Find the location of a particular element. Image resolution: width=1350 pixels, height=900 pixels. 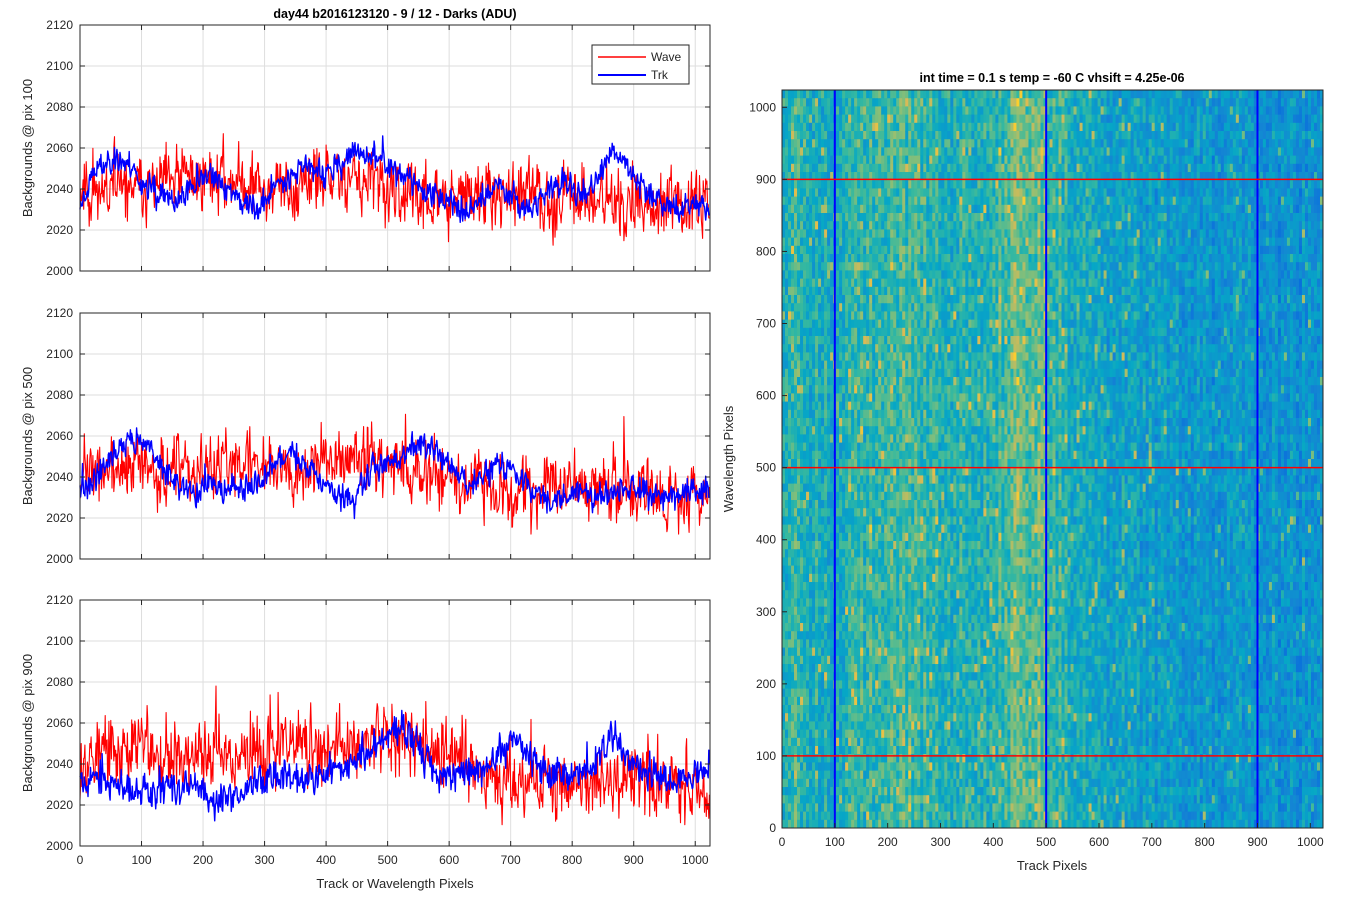

x-tick-label: 700 is located at coordinates (511, 860).